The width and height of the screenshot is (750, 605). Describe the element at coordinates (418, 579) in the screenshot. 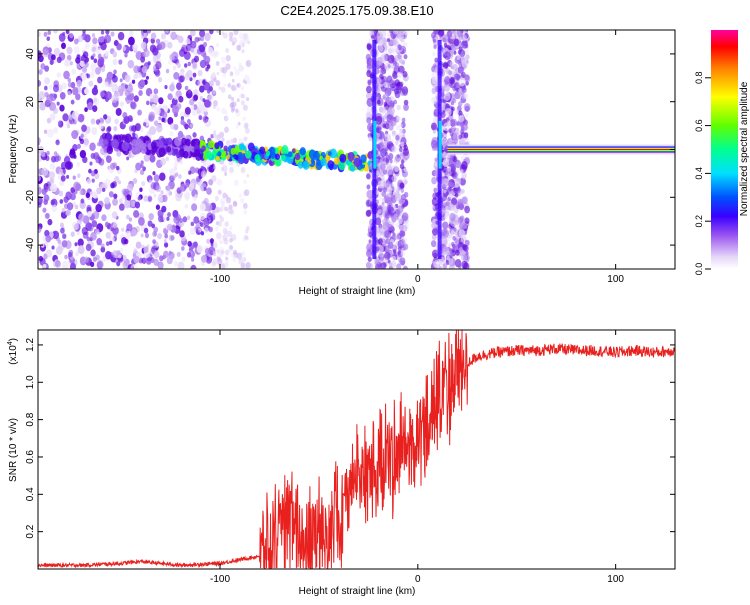

I see `x-tick-label: 0` at that location.